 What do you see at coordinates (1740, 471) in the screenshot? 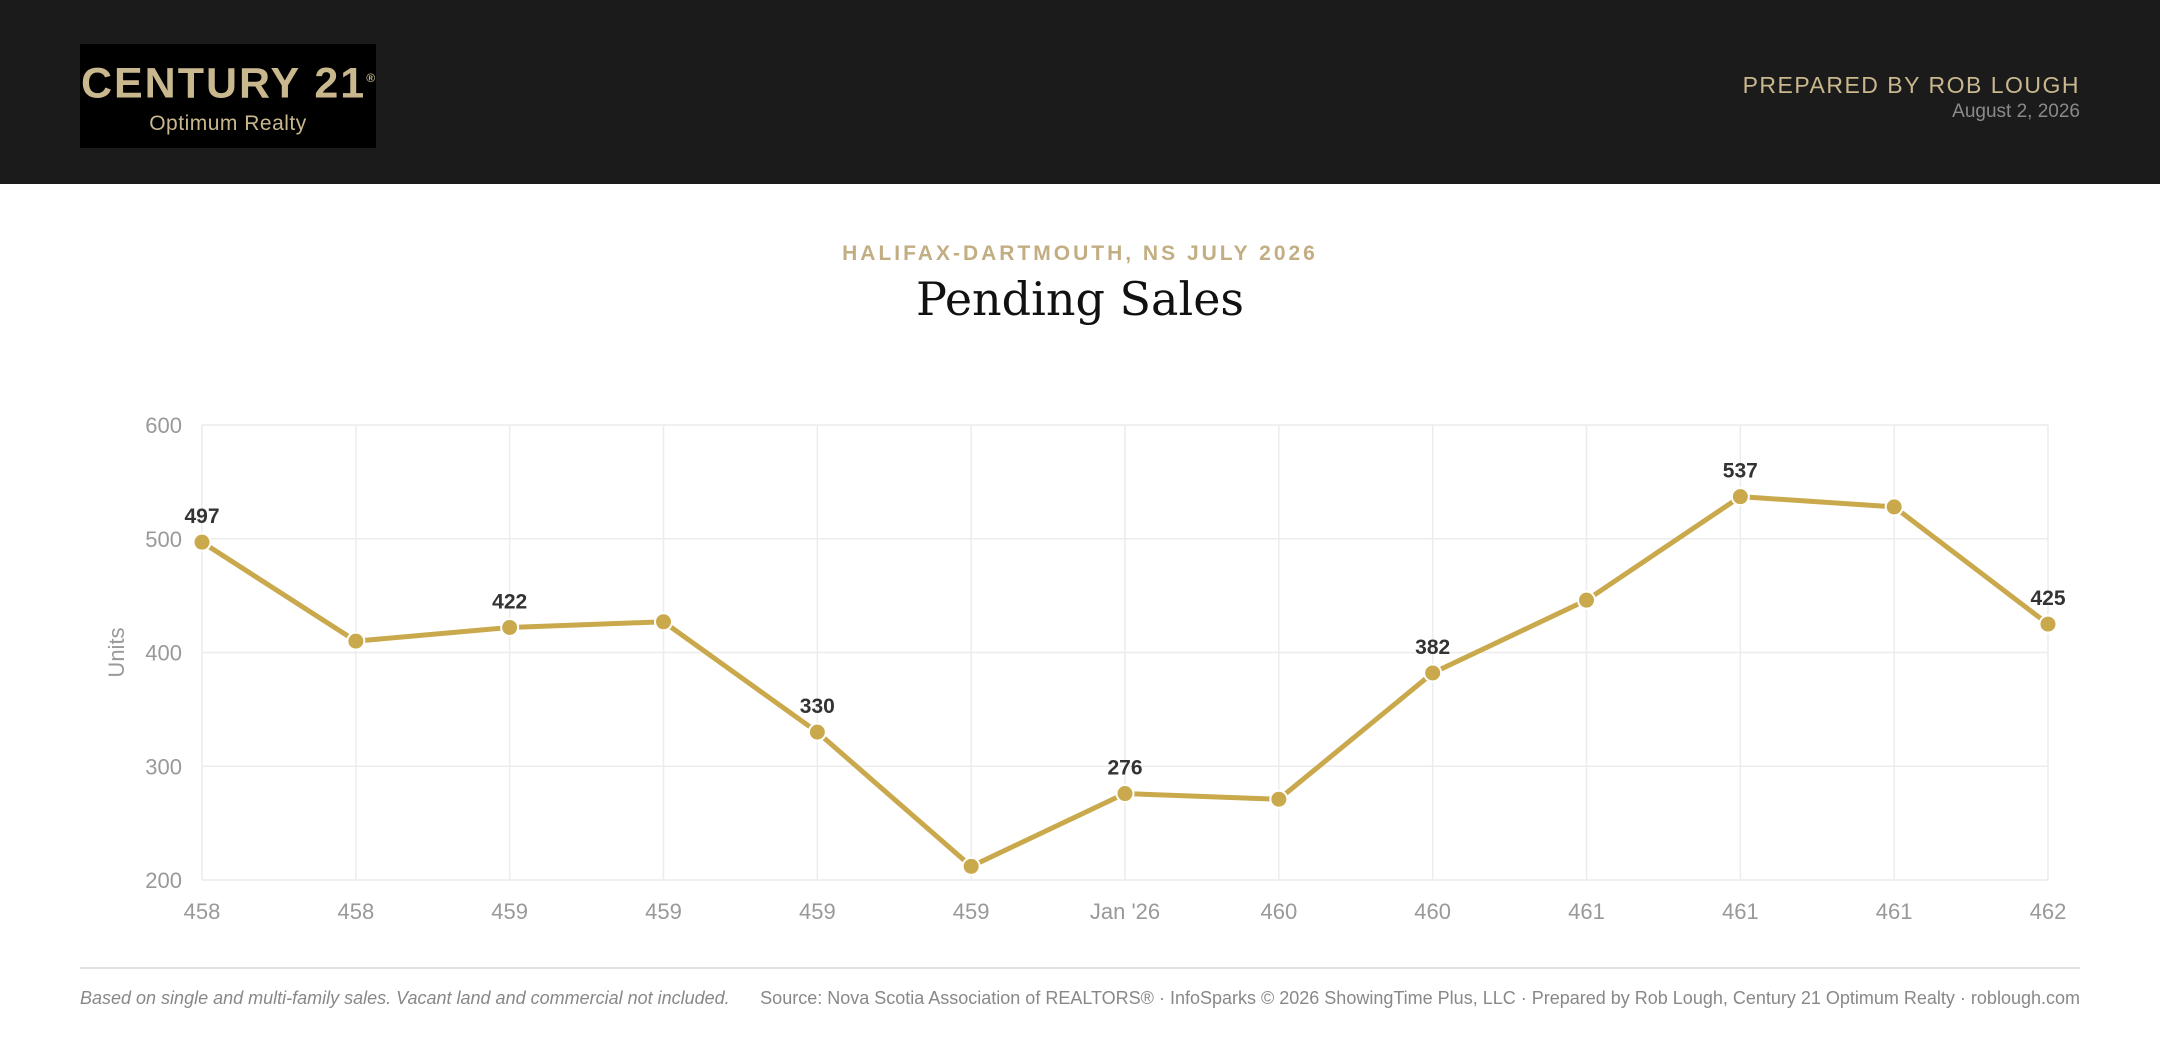
I see `data-label: 537` at bounding box center [1740, 471].